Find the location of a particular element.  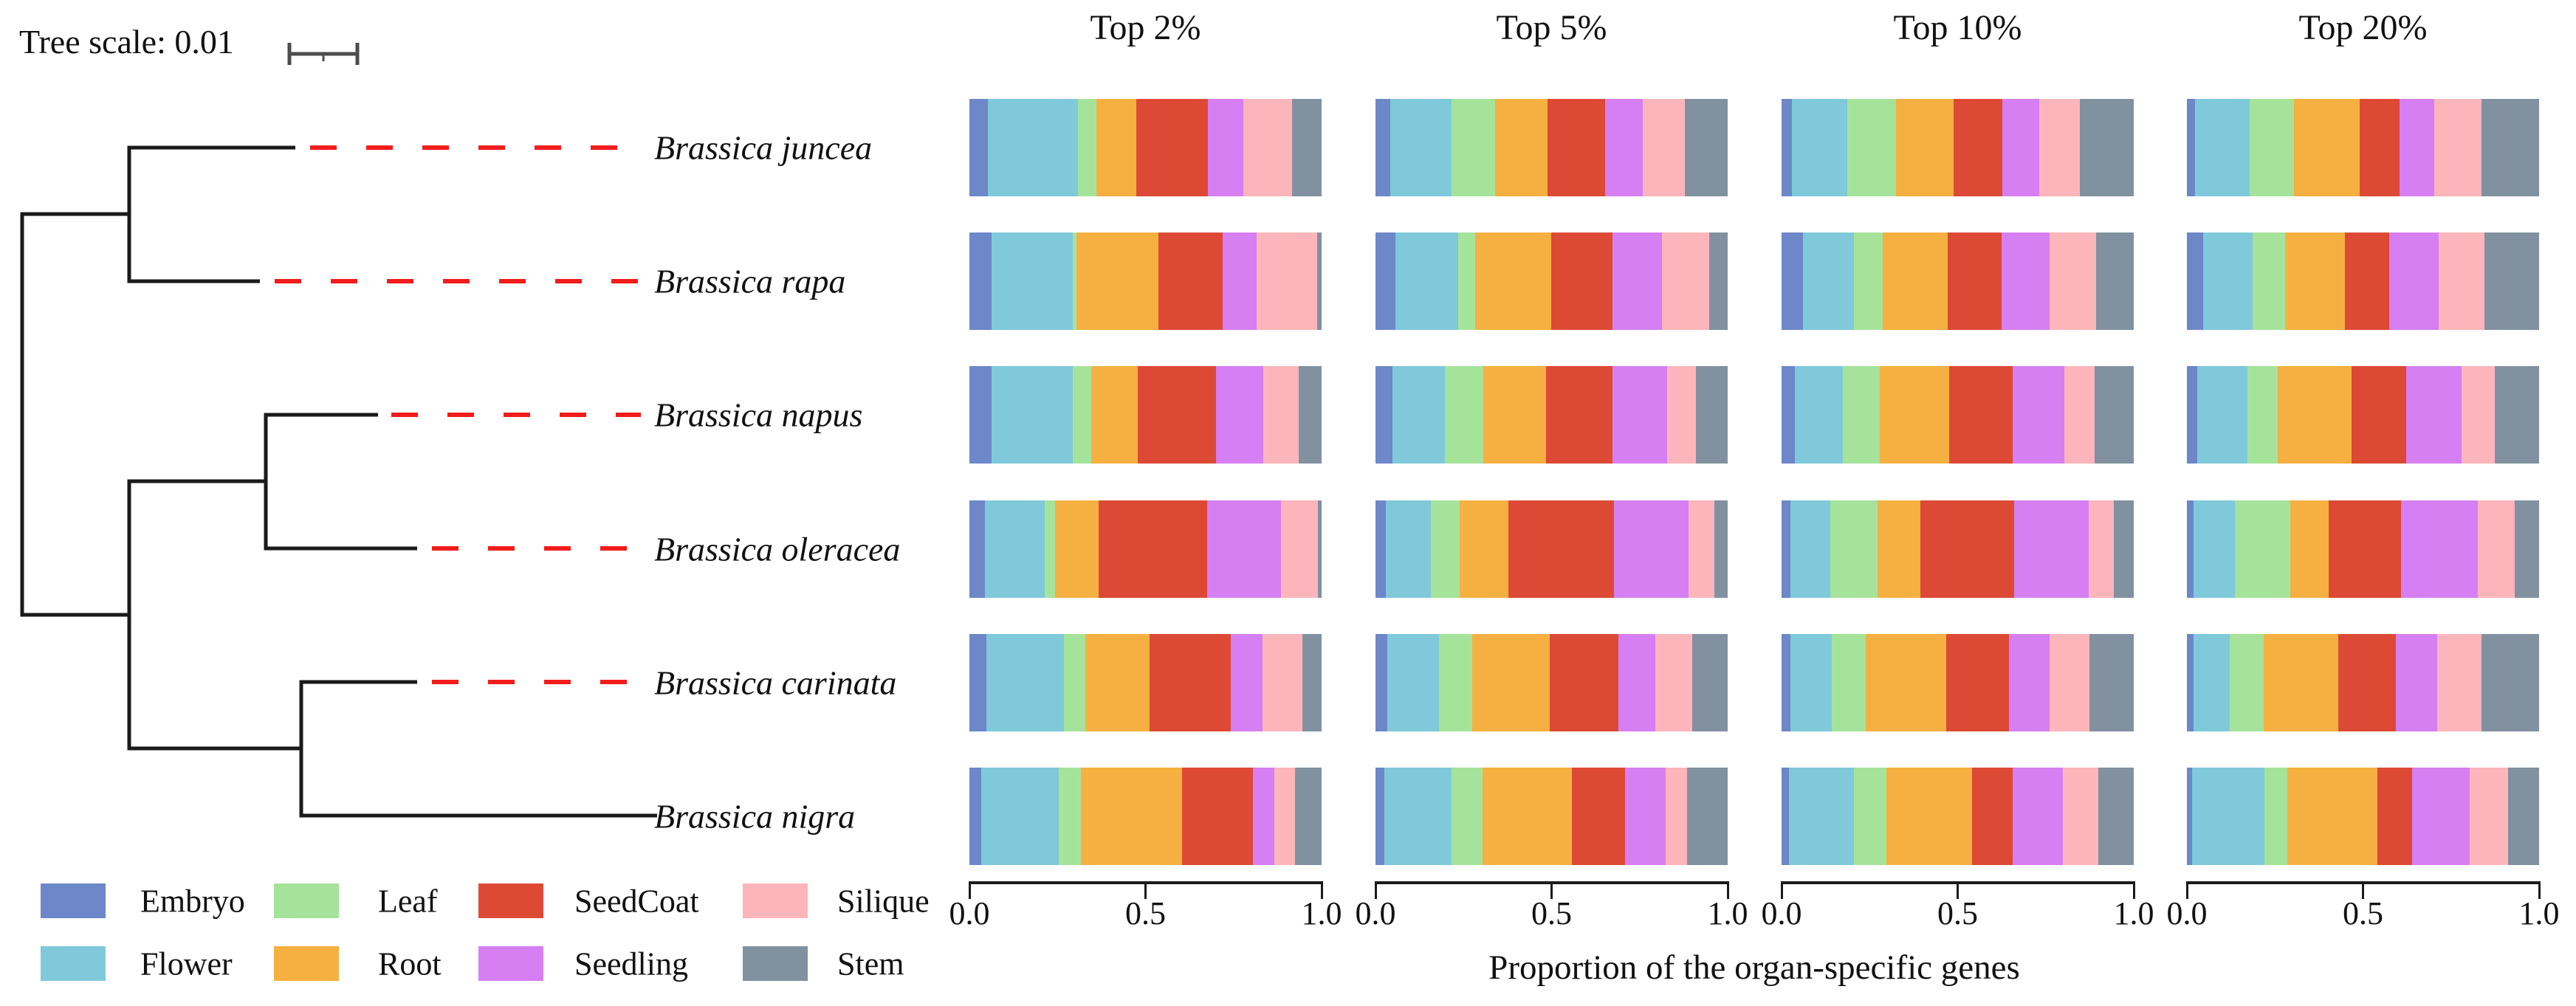

legend-label: Silique is located at coordinates (883, 901).